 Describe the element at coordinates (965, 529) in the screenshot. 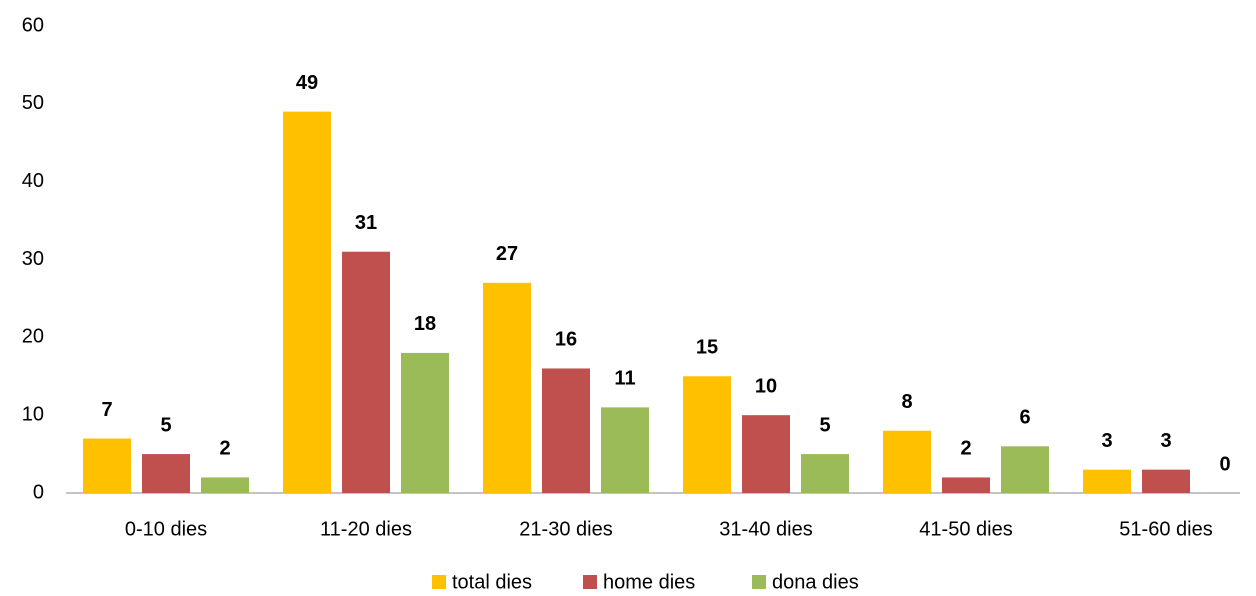

I see `x-tick-label: 41-50 dies` at that location.